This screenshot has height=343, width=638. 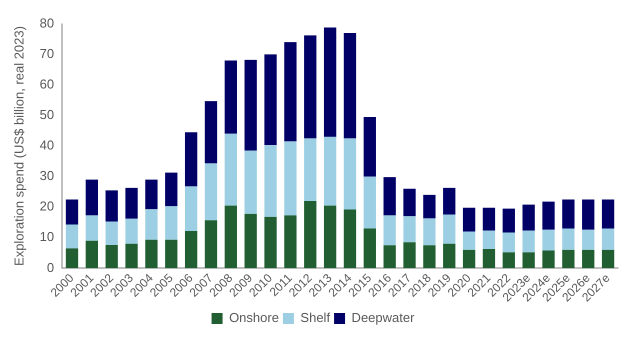 I want to click on y-axis-title: Exploration spend (US$ billion, real 2023), so click(x=18, y=146).